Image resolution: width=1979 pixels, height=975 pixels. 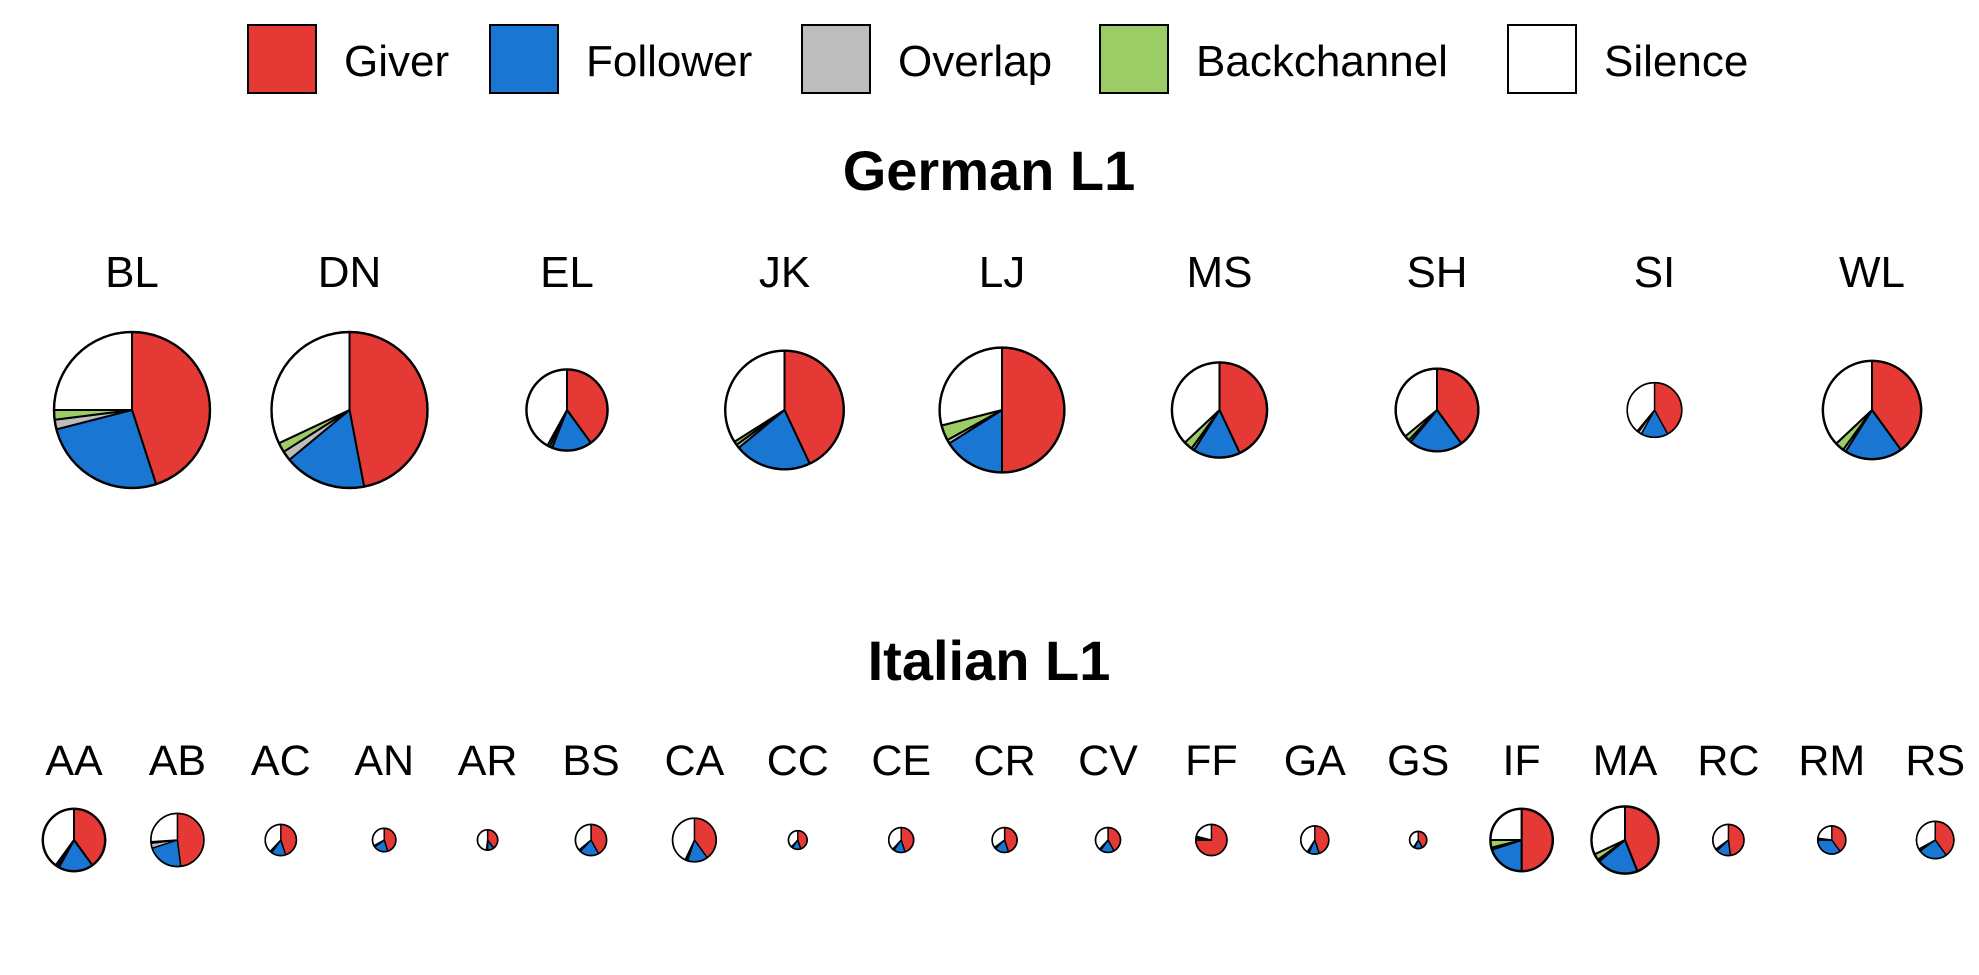 I want to click on pie-dn: DN, so click(x=349, y=369).